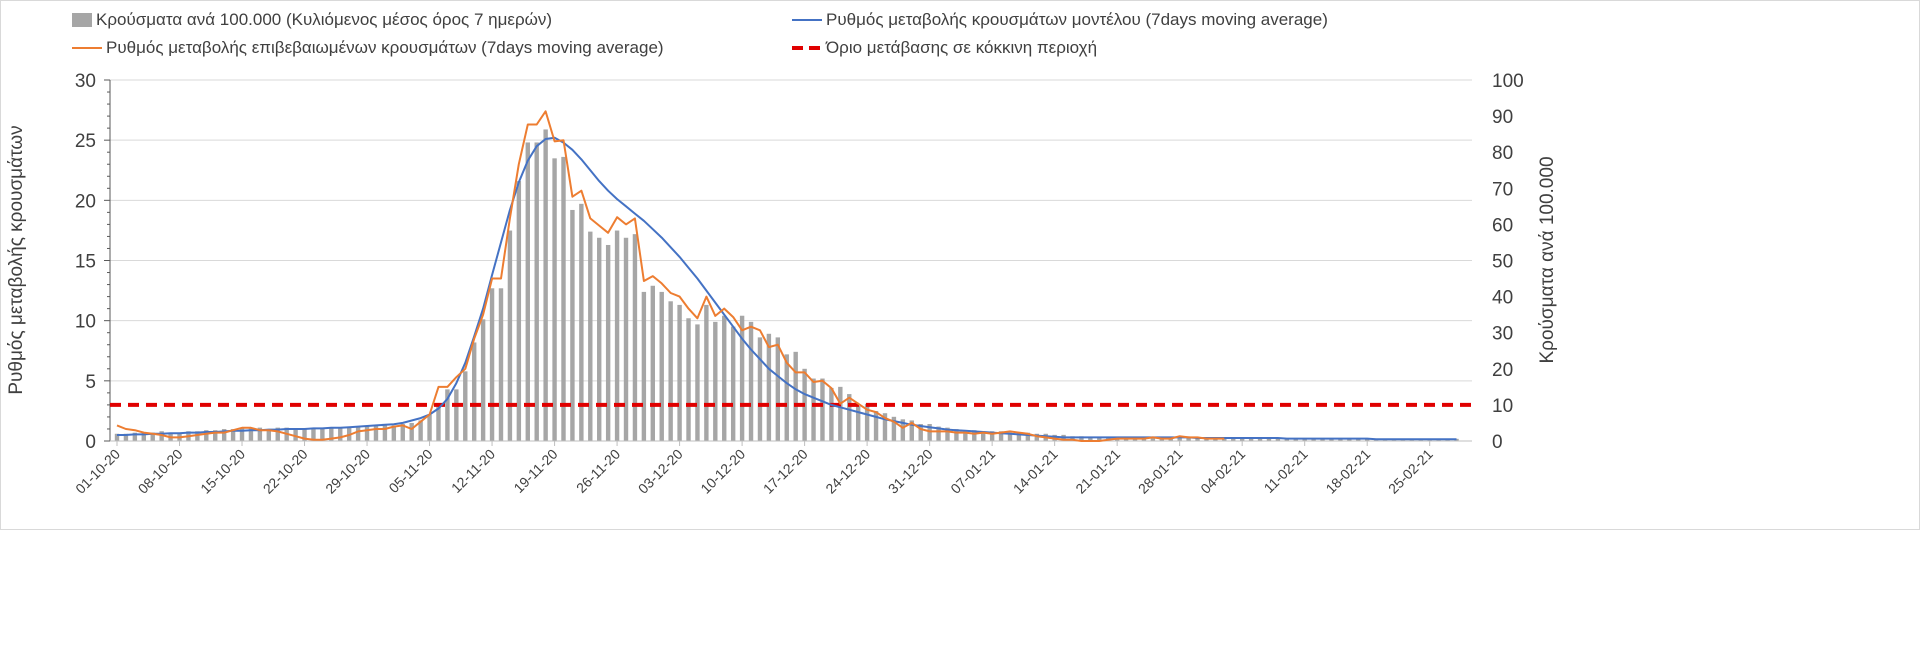 The width and height of the screenshot is (1920, 649). I want to click on y-right-tick-label: 40, so click(1502, 298).